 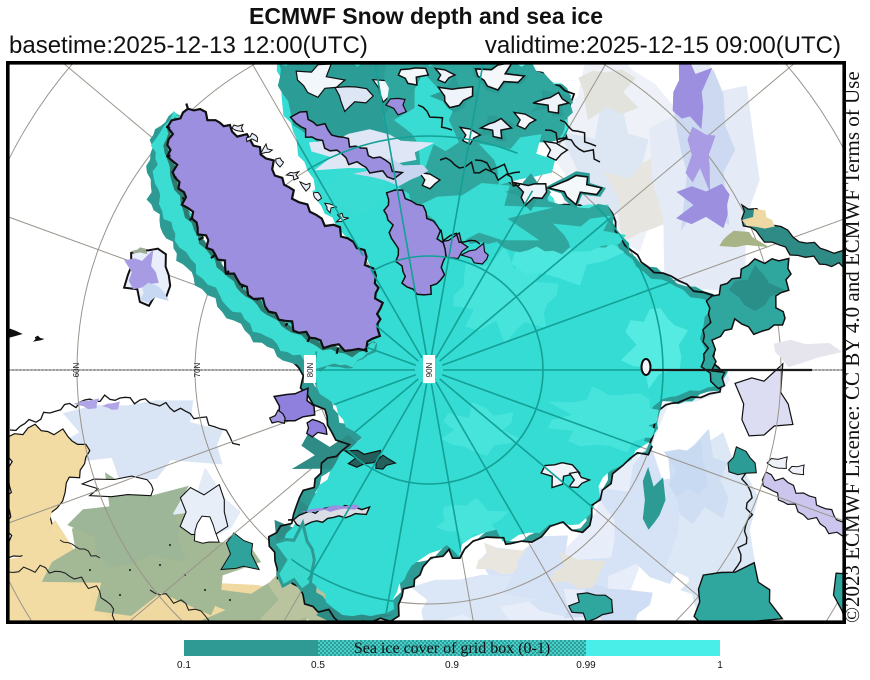 What do you see at coordinates (76, 369) in the screenshot?
I see `svg-text: 60N` at bounding box center [76, 369].